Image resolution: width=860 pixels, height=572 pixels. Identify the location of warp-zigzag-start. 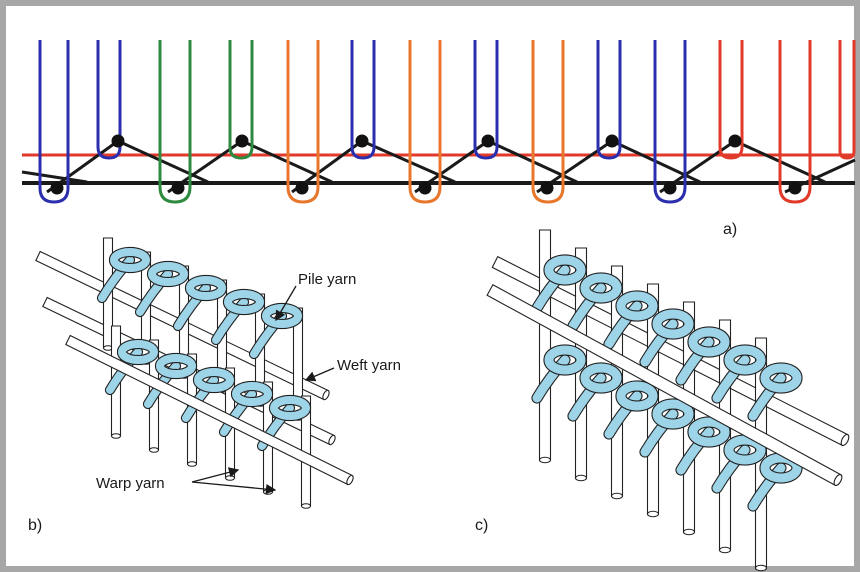
(54, 177).